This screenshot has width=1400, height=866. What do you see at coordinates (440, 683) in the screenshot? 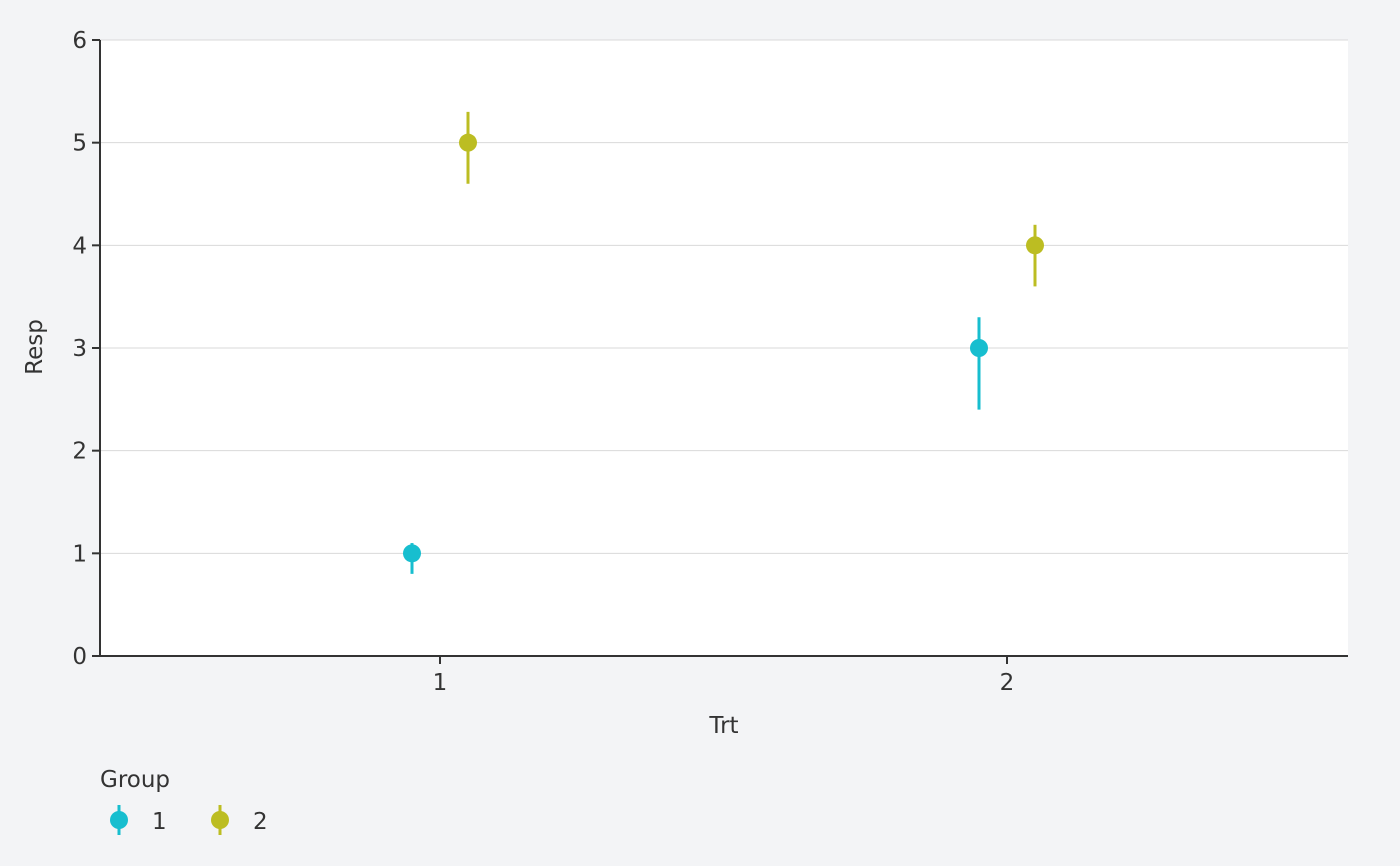
I see `x-tick-label: 1` at bounding box center [440, 683].